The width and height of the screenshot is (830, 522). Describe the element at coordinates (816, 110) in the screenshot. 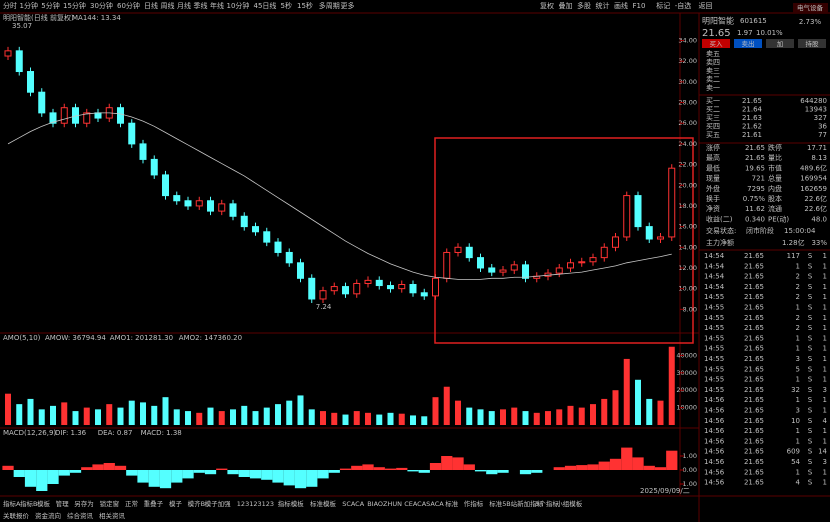

I see `bid-volume: 13943` at that location.